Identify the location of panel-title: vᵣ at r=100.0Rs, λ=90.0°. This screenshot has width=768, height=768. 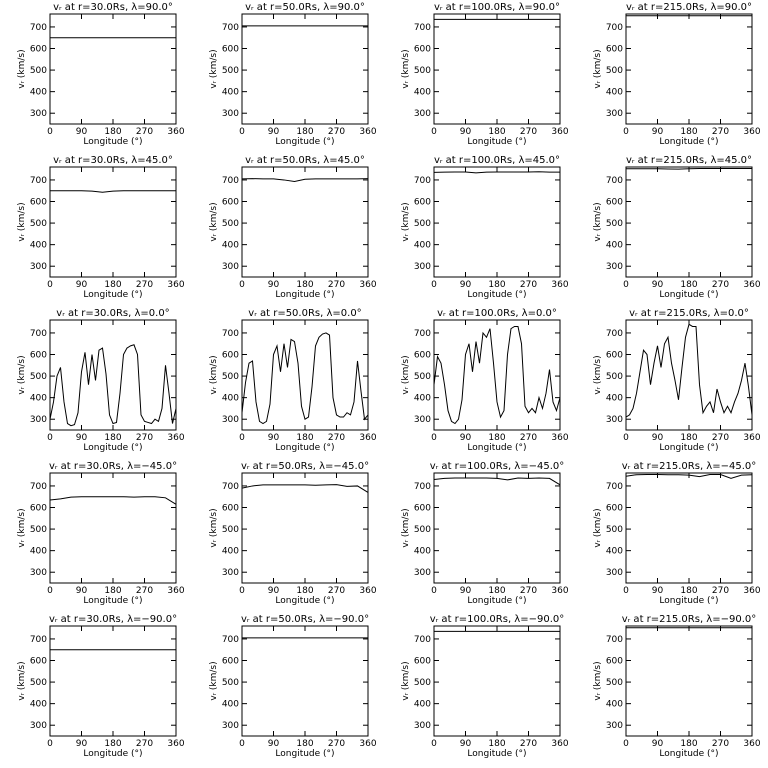
(497, 7).